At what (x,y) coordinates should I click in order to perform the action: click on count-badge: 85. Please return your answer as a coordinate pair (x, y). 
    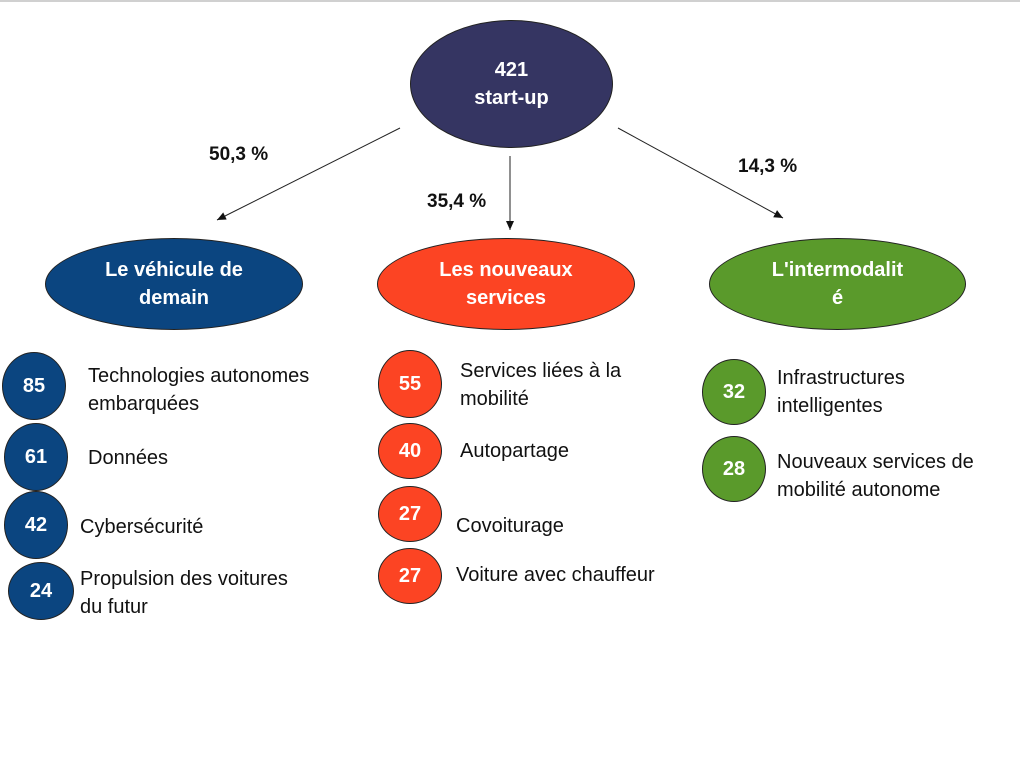
    Looking at the image, I should click on (34, 386).